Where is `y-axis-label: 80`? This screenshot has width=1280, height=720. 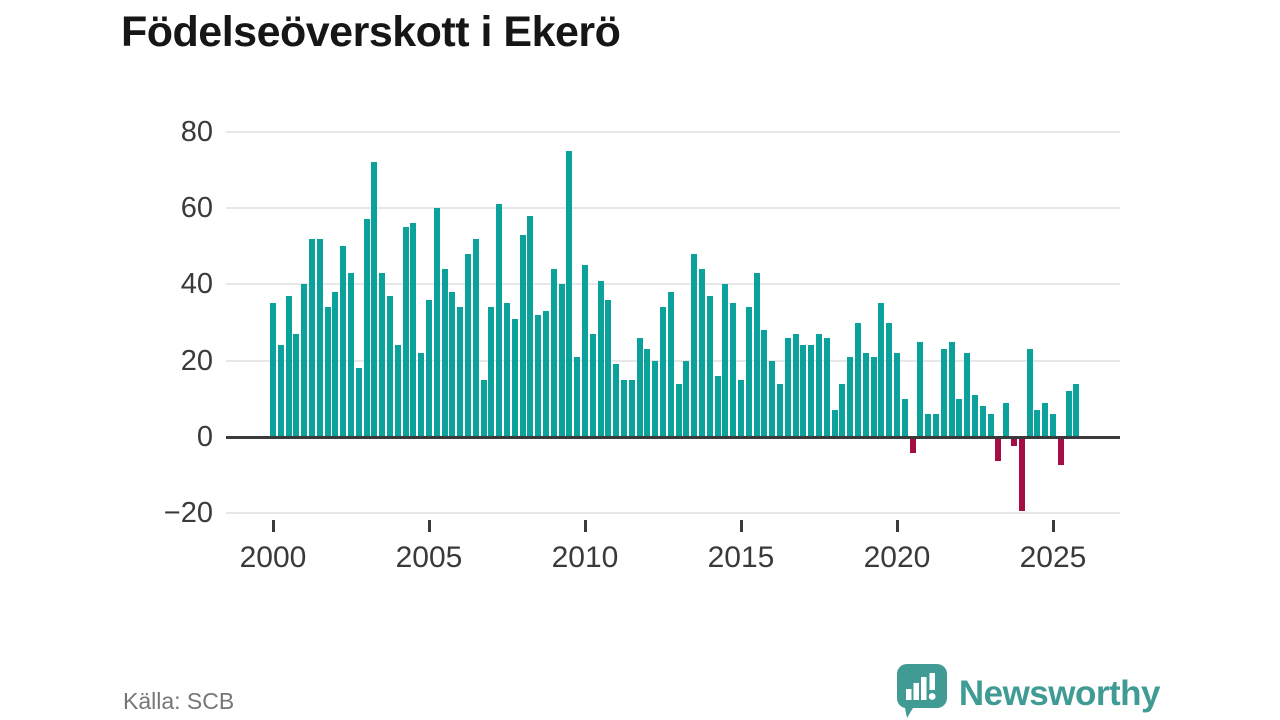 y-axis-label: 80 is located at coordinates (196, 131).